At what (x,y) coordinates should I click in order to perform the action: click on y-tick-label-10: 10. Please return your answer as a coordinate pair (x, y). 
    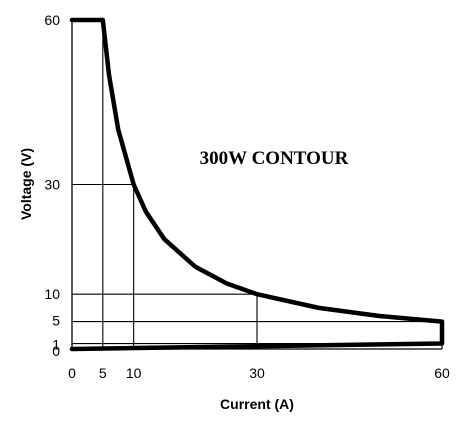
    Looking at the image, I should click on (52, 294).